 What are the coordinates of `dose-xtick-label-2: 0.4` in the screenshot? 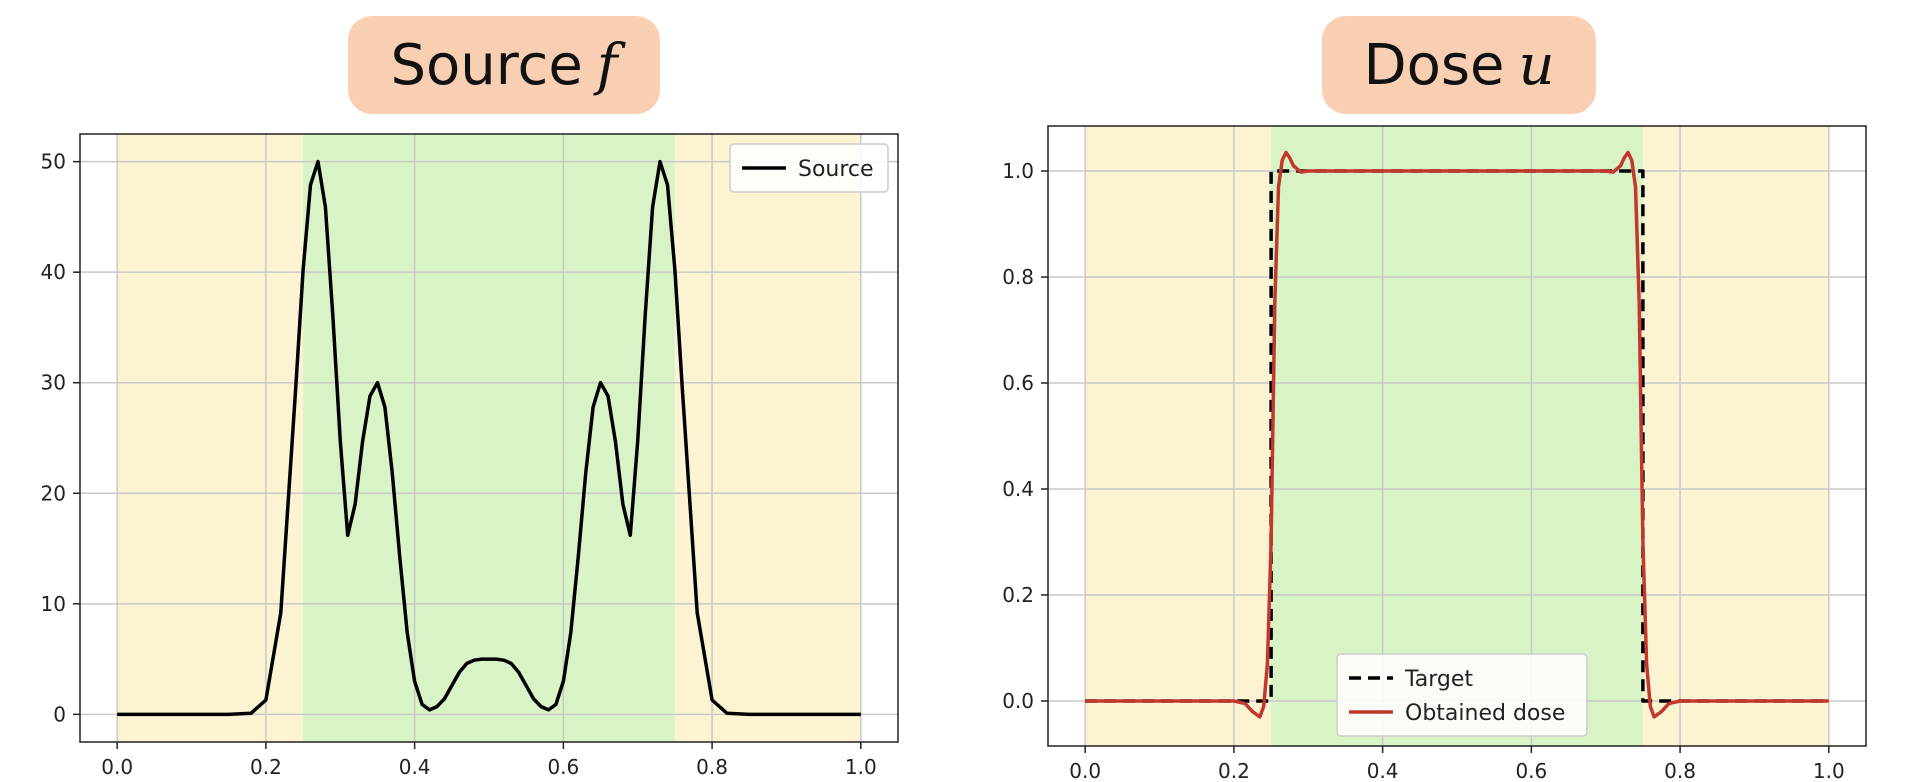 It's located at (1383, 770).